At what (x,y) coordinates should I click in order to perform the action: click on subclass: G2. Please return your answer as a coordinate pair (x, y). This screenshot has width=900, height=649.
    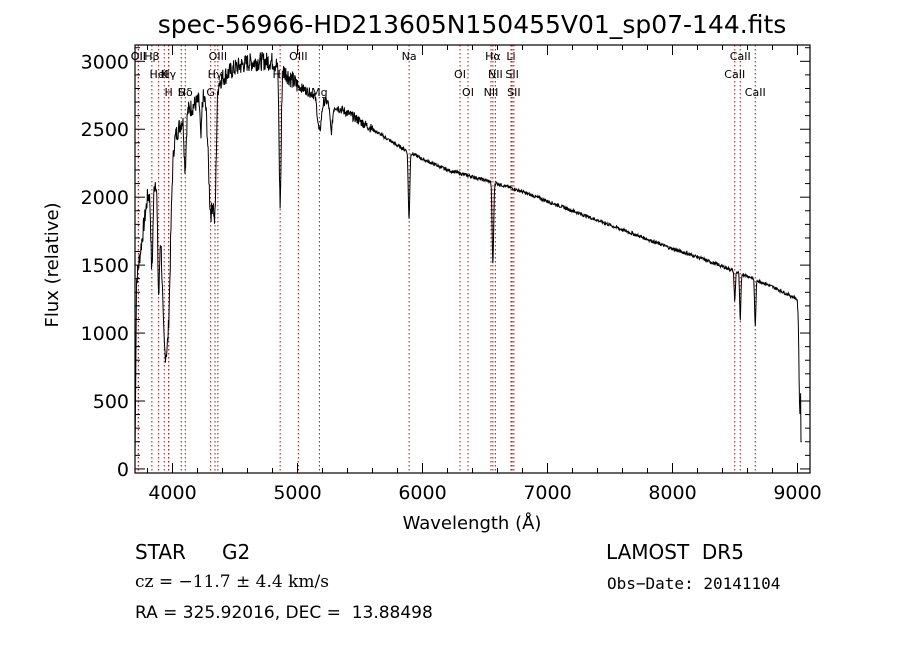
    Looking at the image, I should click on (236, 552).